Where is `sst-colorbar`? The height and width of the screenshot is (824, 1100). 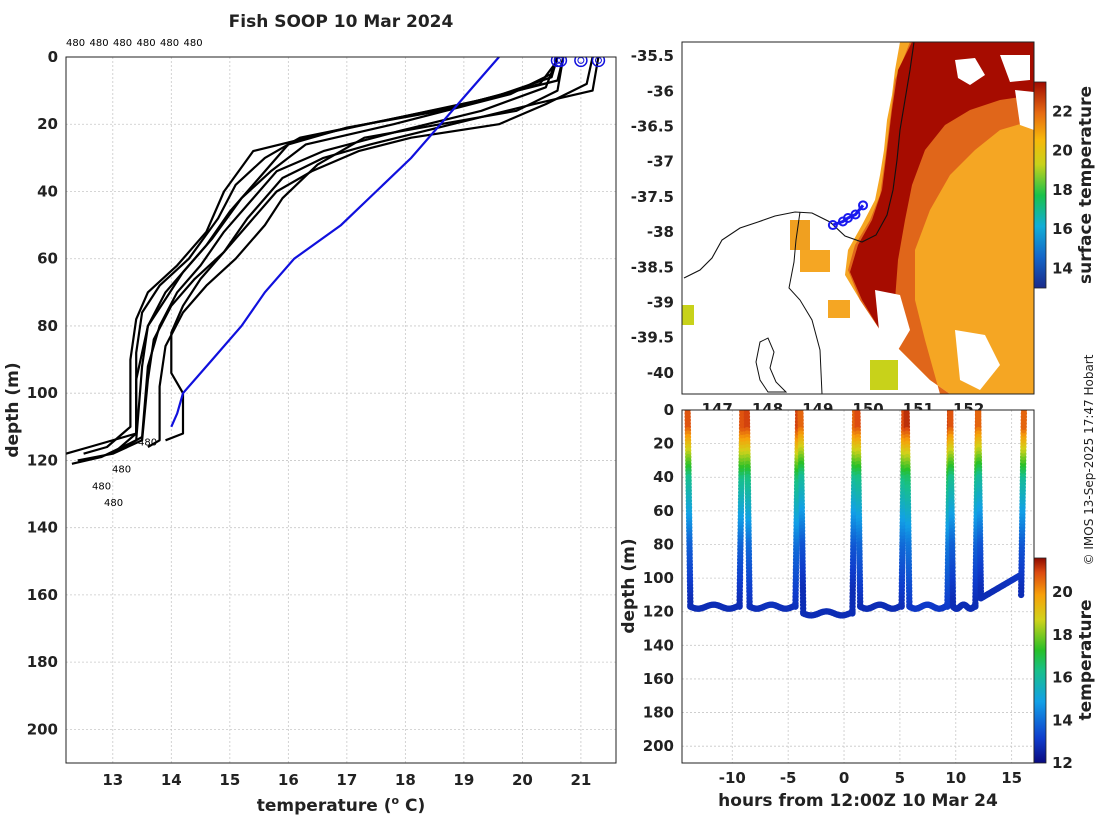
sst-colorbar is located at coordinates (1040, 185).